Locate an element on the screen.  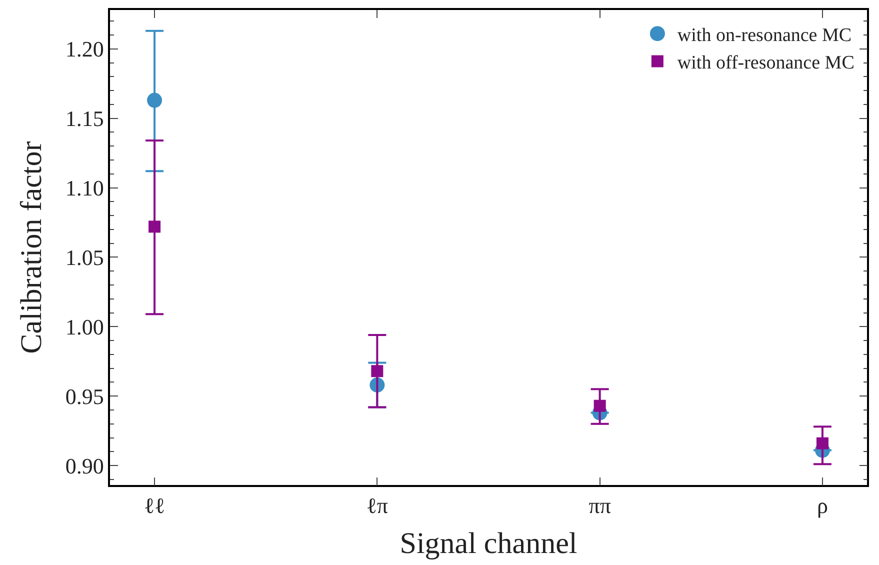
y-tick-label: 0.90 is located at coordinates (84, 465).